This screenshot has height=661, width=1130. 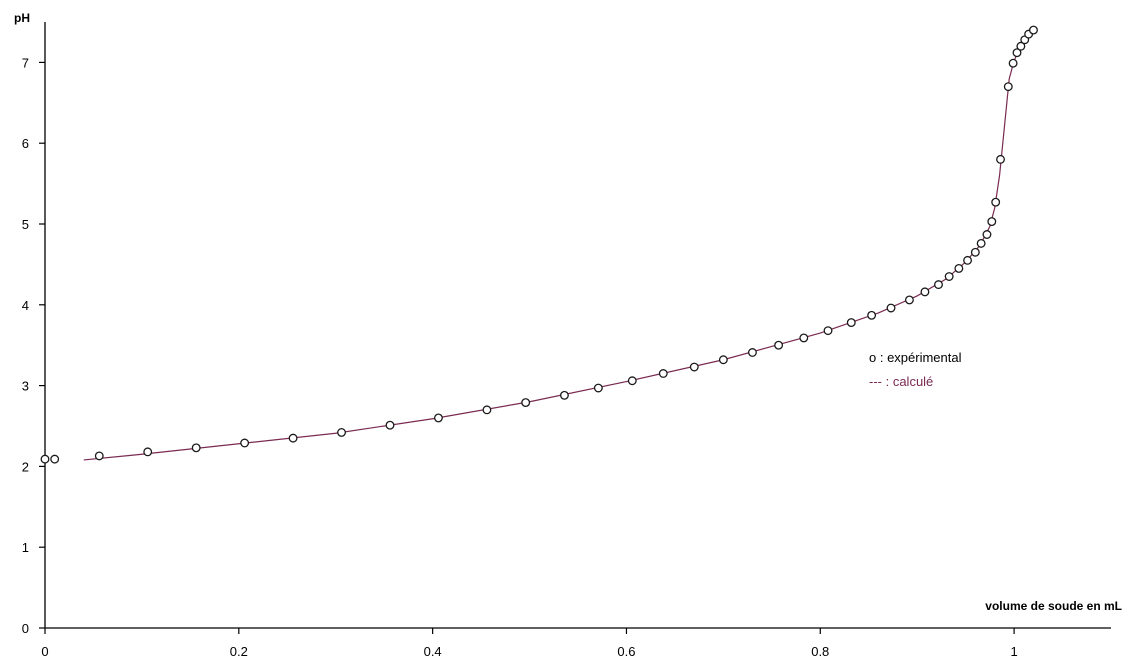 I want to click on x-tick-label: 0.2, so click(x=239, y=651).